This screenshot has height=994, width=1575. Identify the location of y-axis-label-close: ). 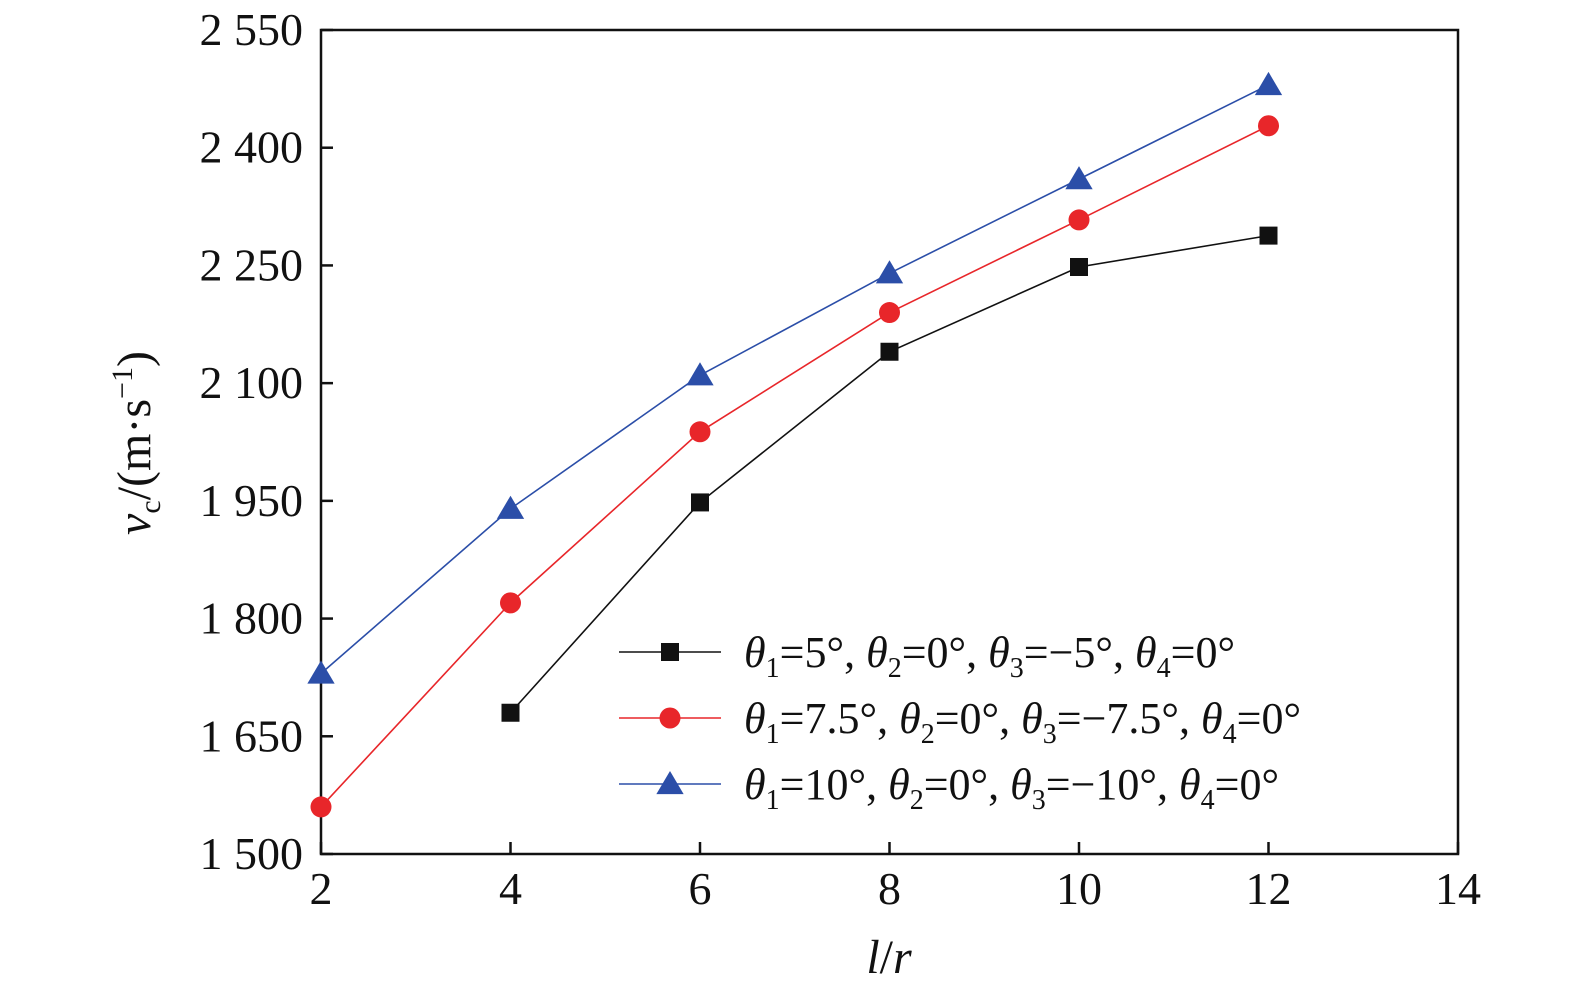
(134, 359).